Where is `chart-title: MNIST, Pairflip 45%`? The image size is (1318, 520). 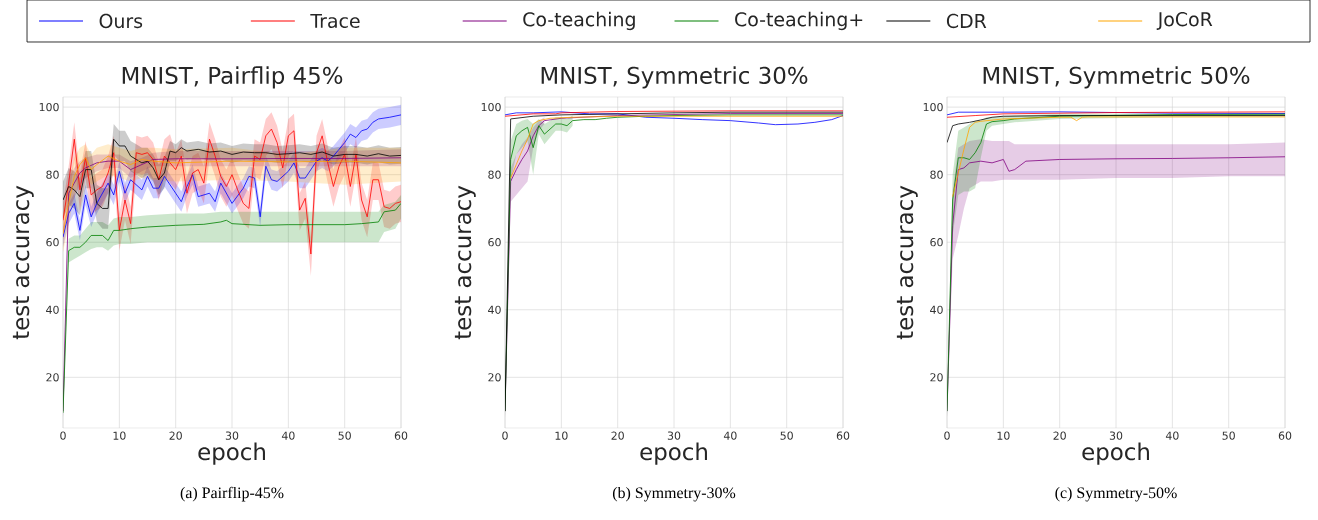
chart-title: MNIST, Pairflip 45% is located at coordinates (232, 77).